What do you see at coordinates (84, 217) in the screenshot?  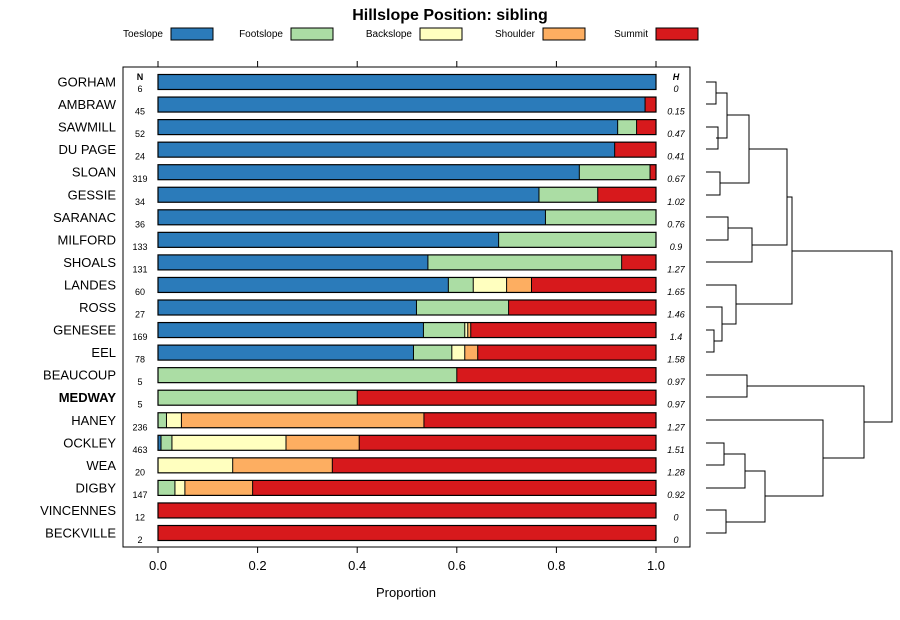 I see `row-label: SARANAC` at bounding box center [84, 217].